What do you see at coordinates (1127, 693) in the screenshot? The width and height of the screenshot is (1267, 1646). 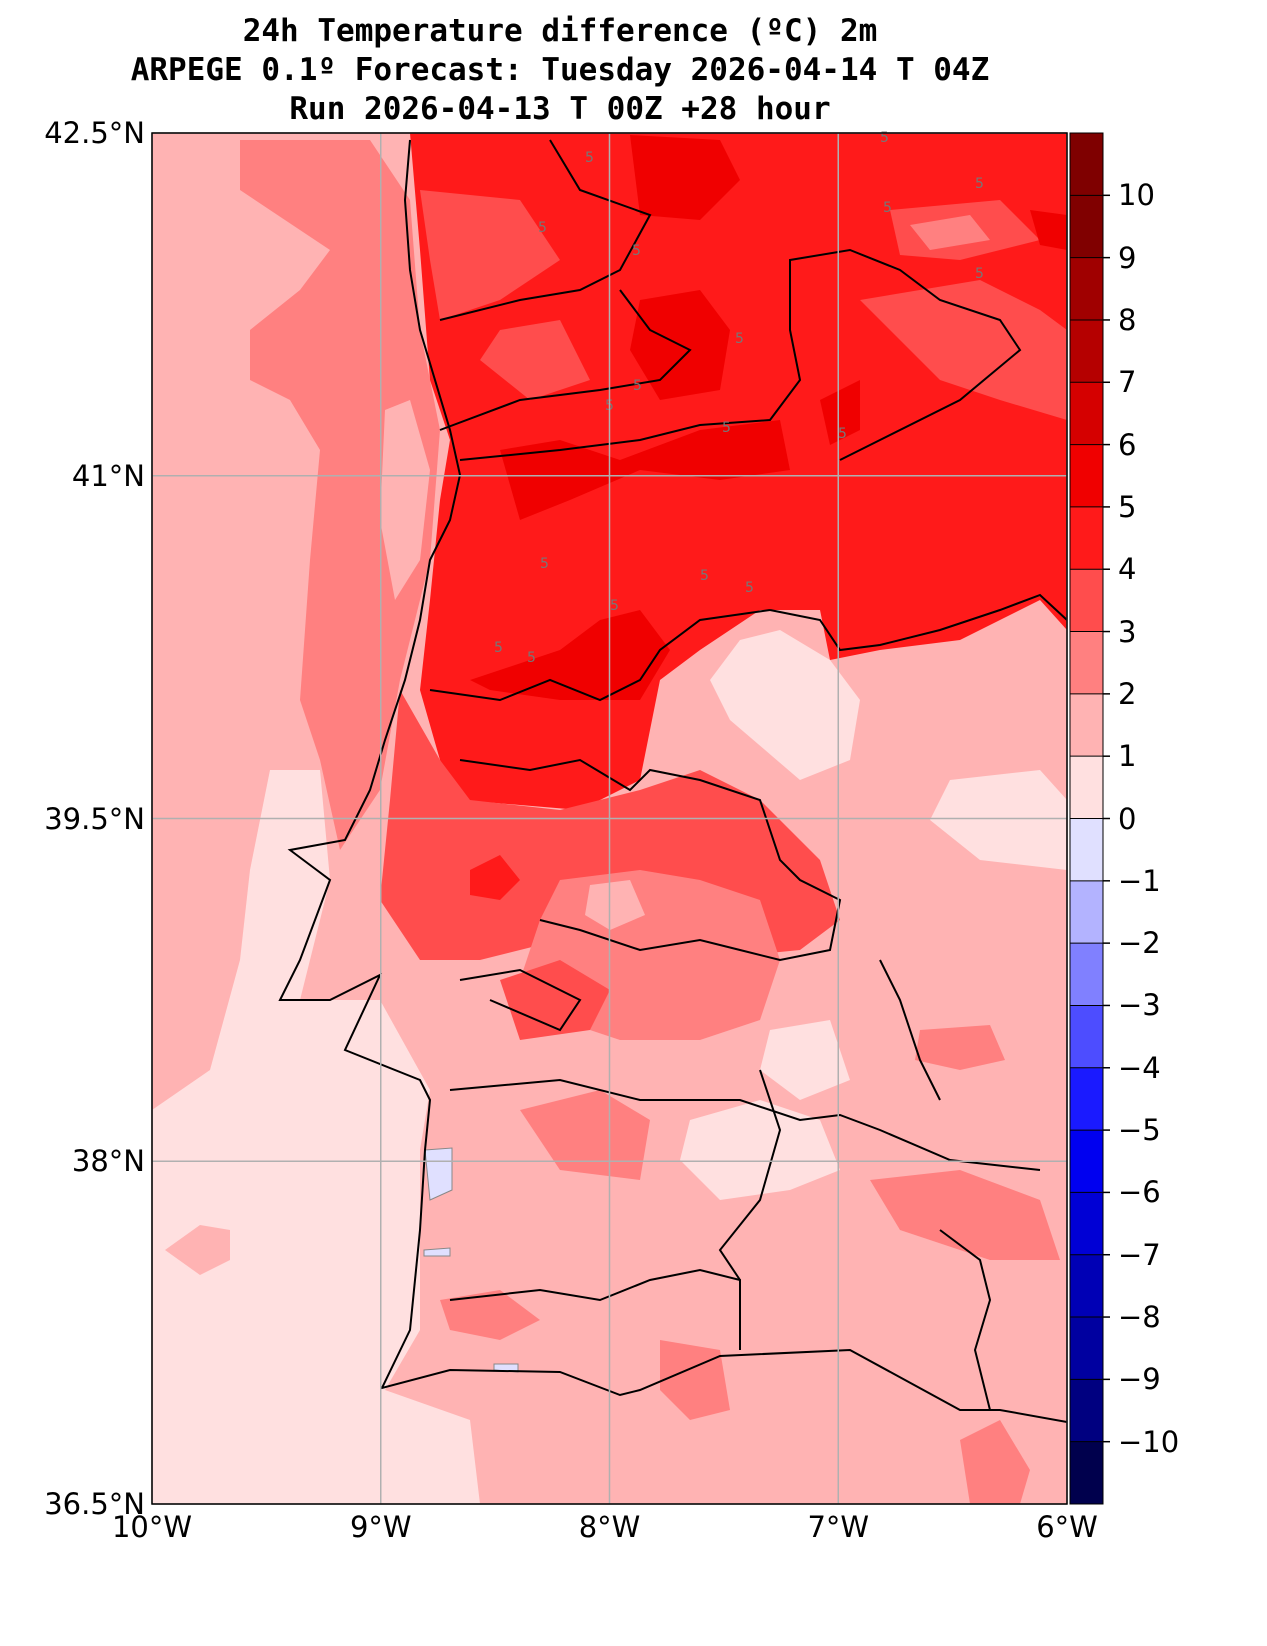 I see `colorbar-tick-label: 2` at bounding box center [1127, 693].